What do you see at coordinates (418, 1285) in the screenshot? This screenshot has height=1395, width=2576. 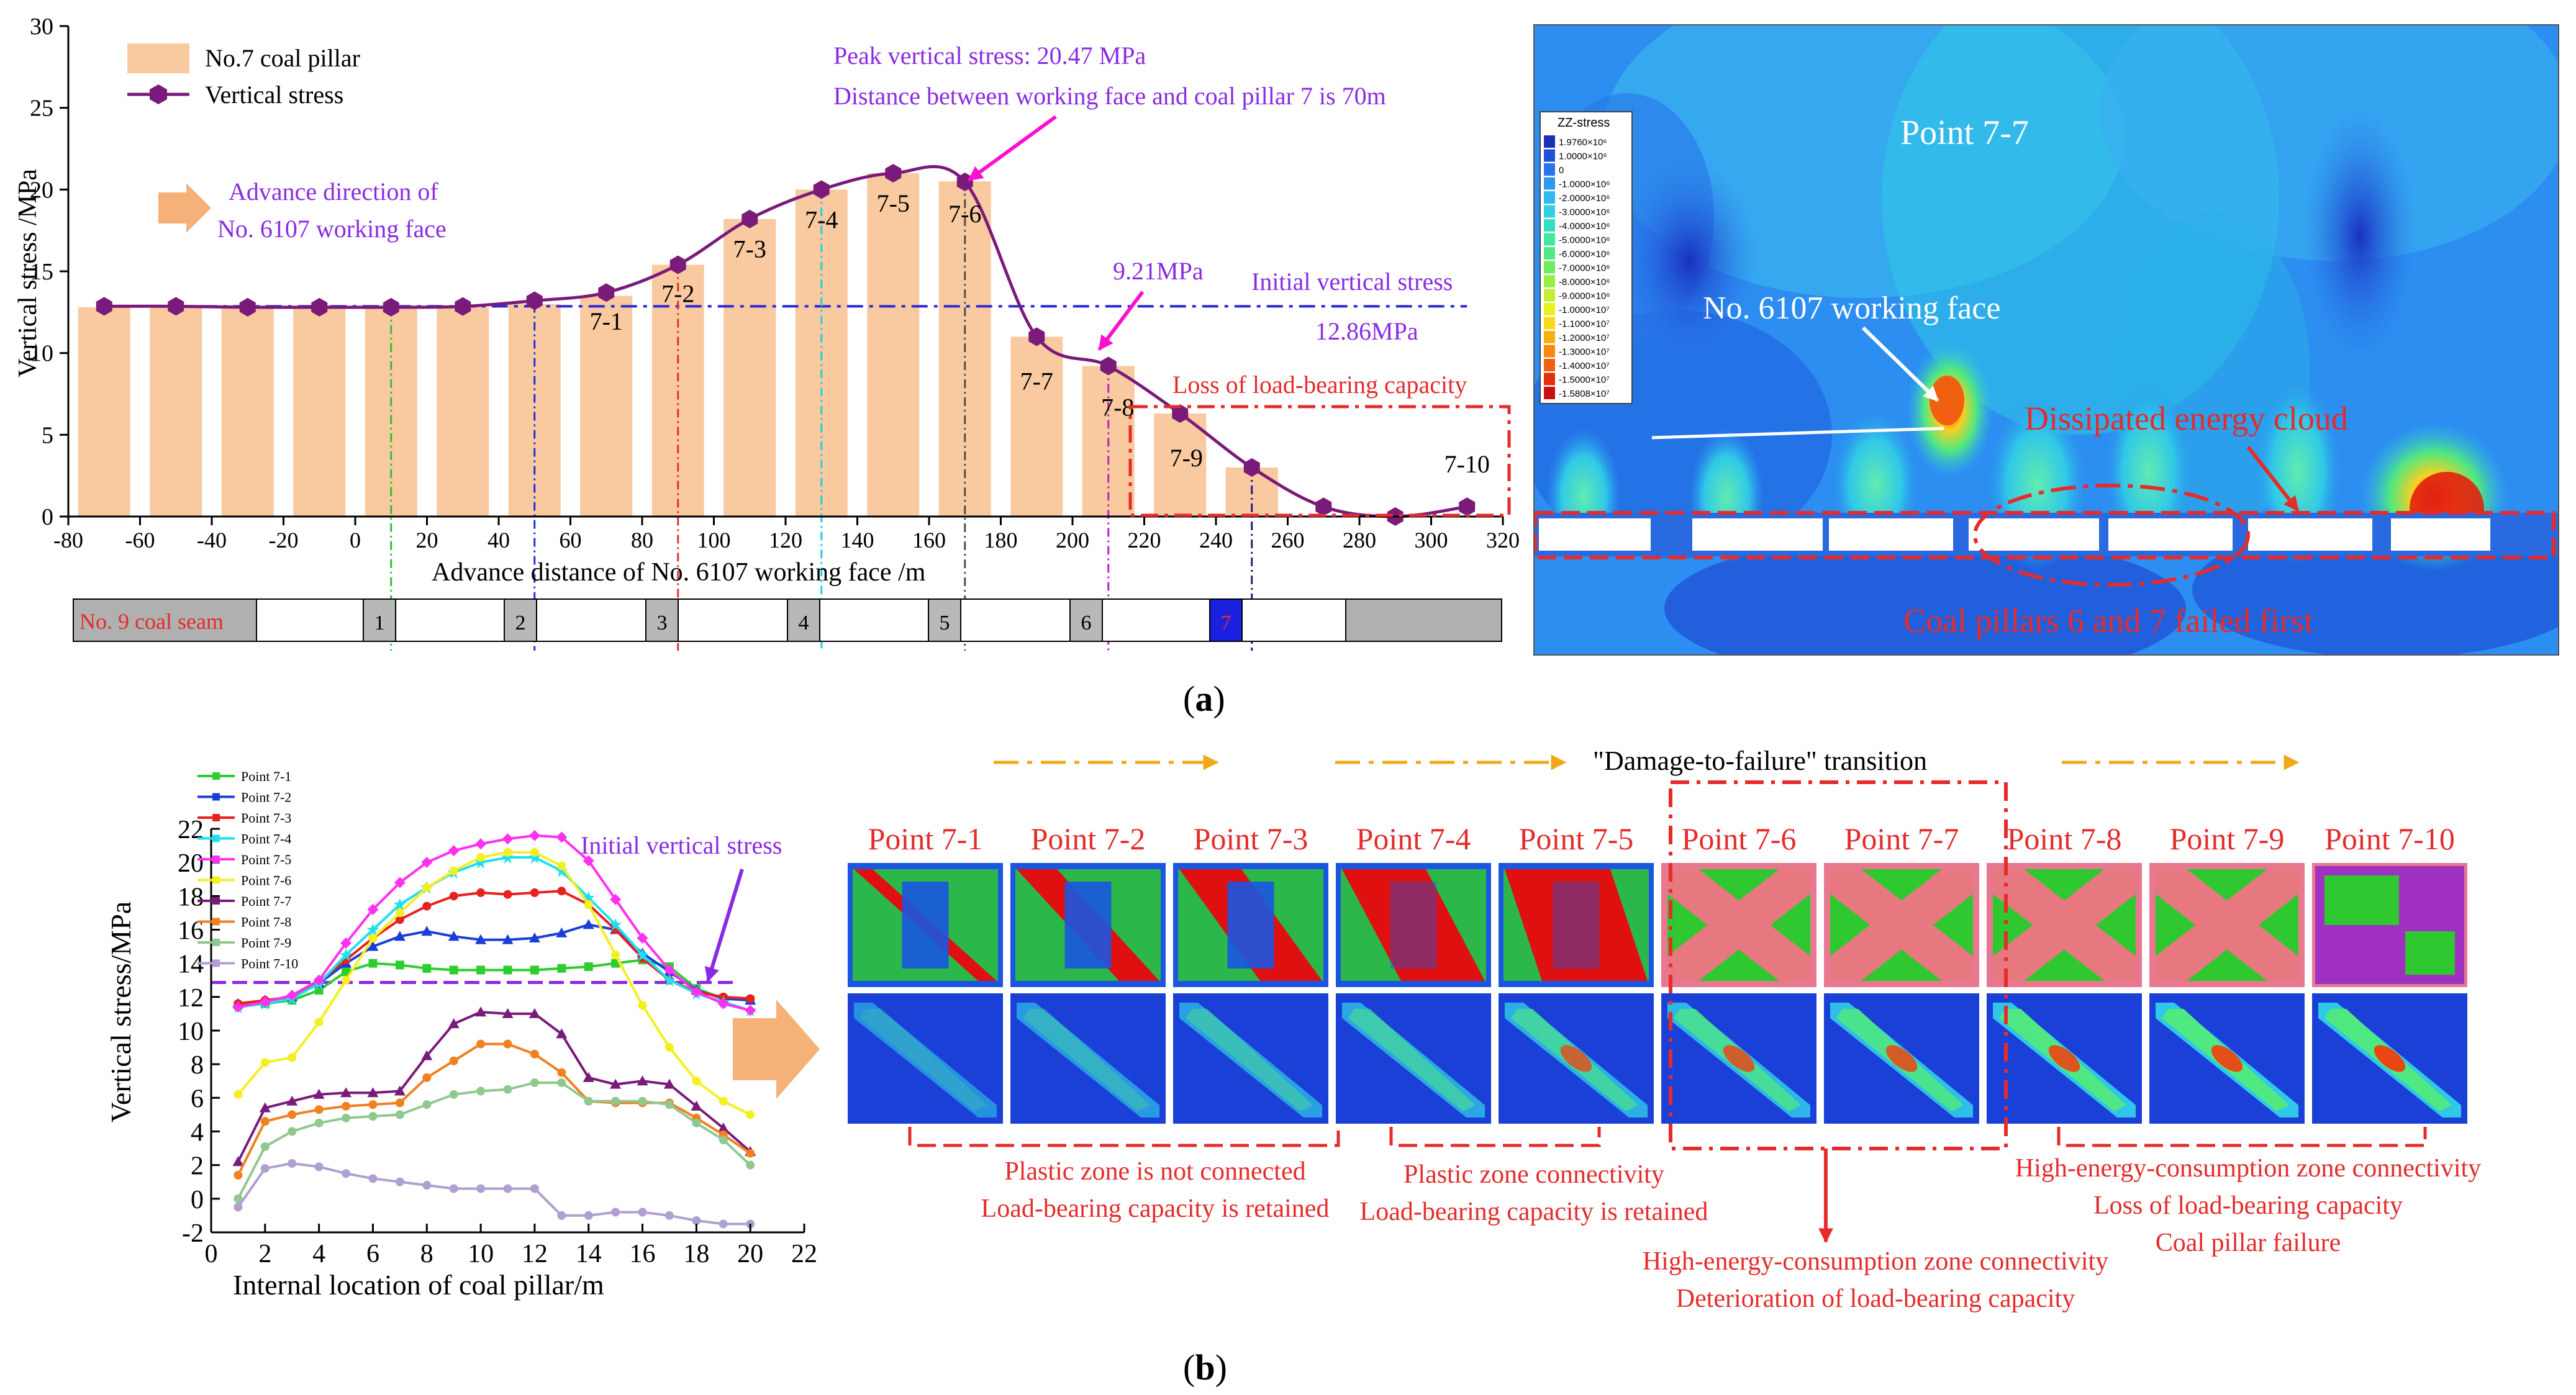 I see `x-axis-title-b: Internal location of coal pillar/m` at bounding box center [418, 1285].